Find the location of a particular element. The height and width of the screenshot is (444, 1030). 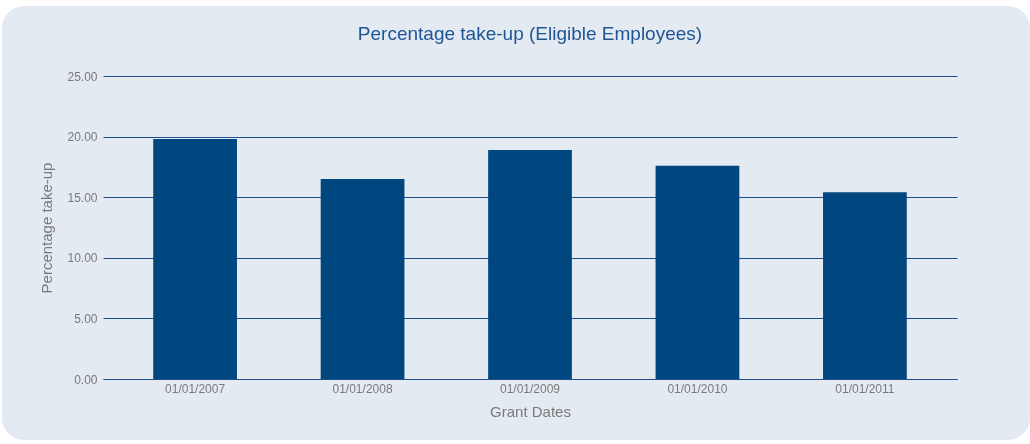

x-tick-label: 01/01/2009 is located at coordinates (530, 388).